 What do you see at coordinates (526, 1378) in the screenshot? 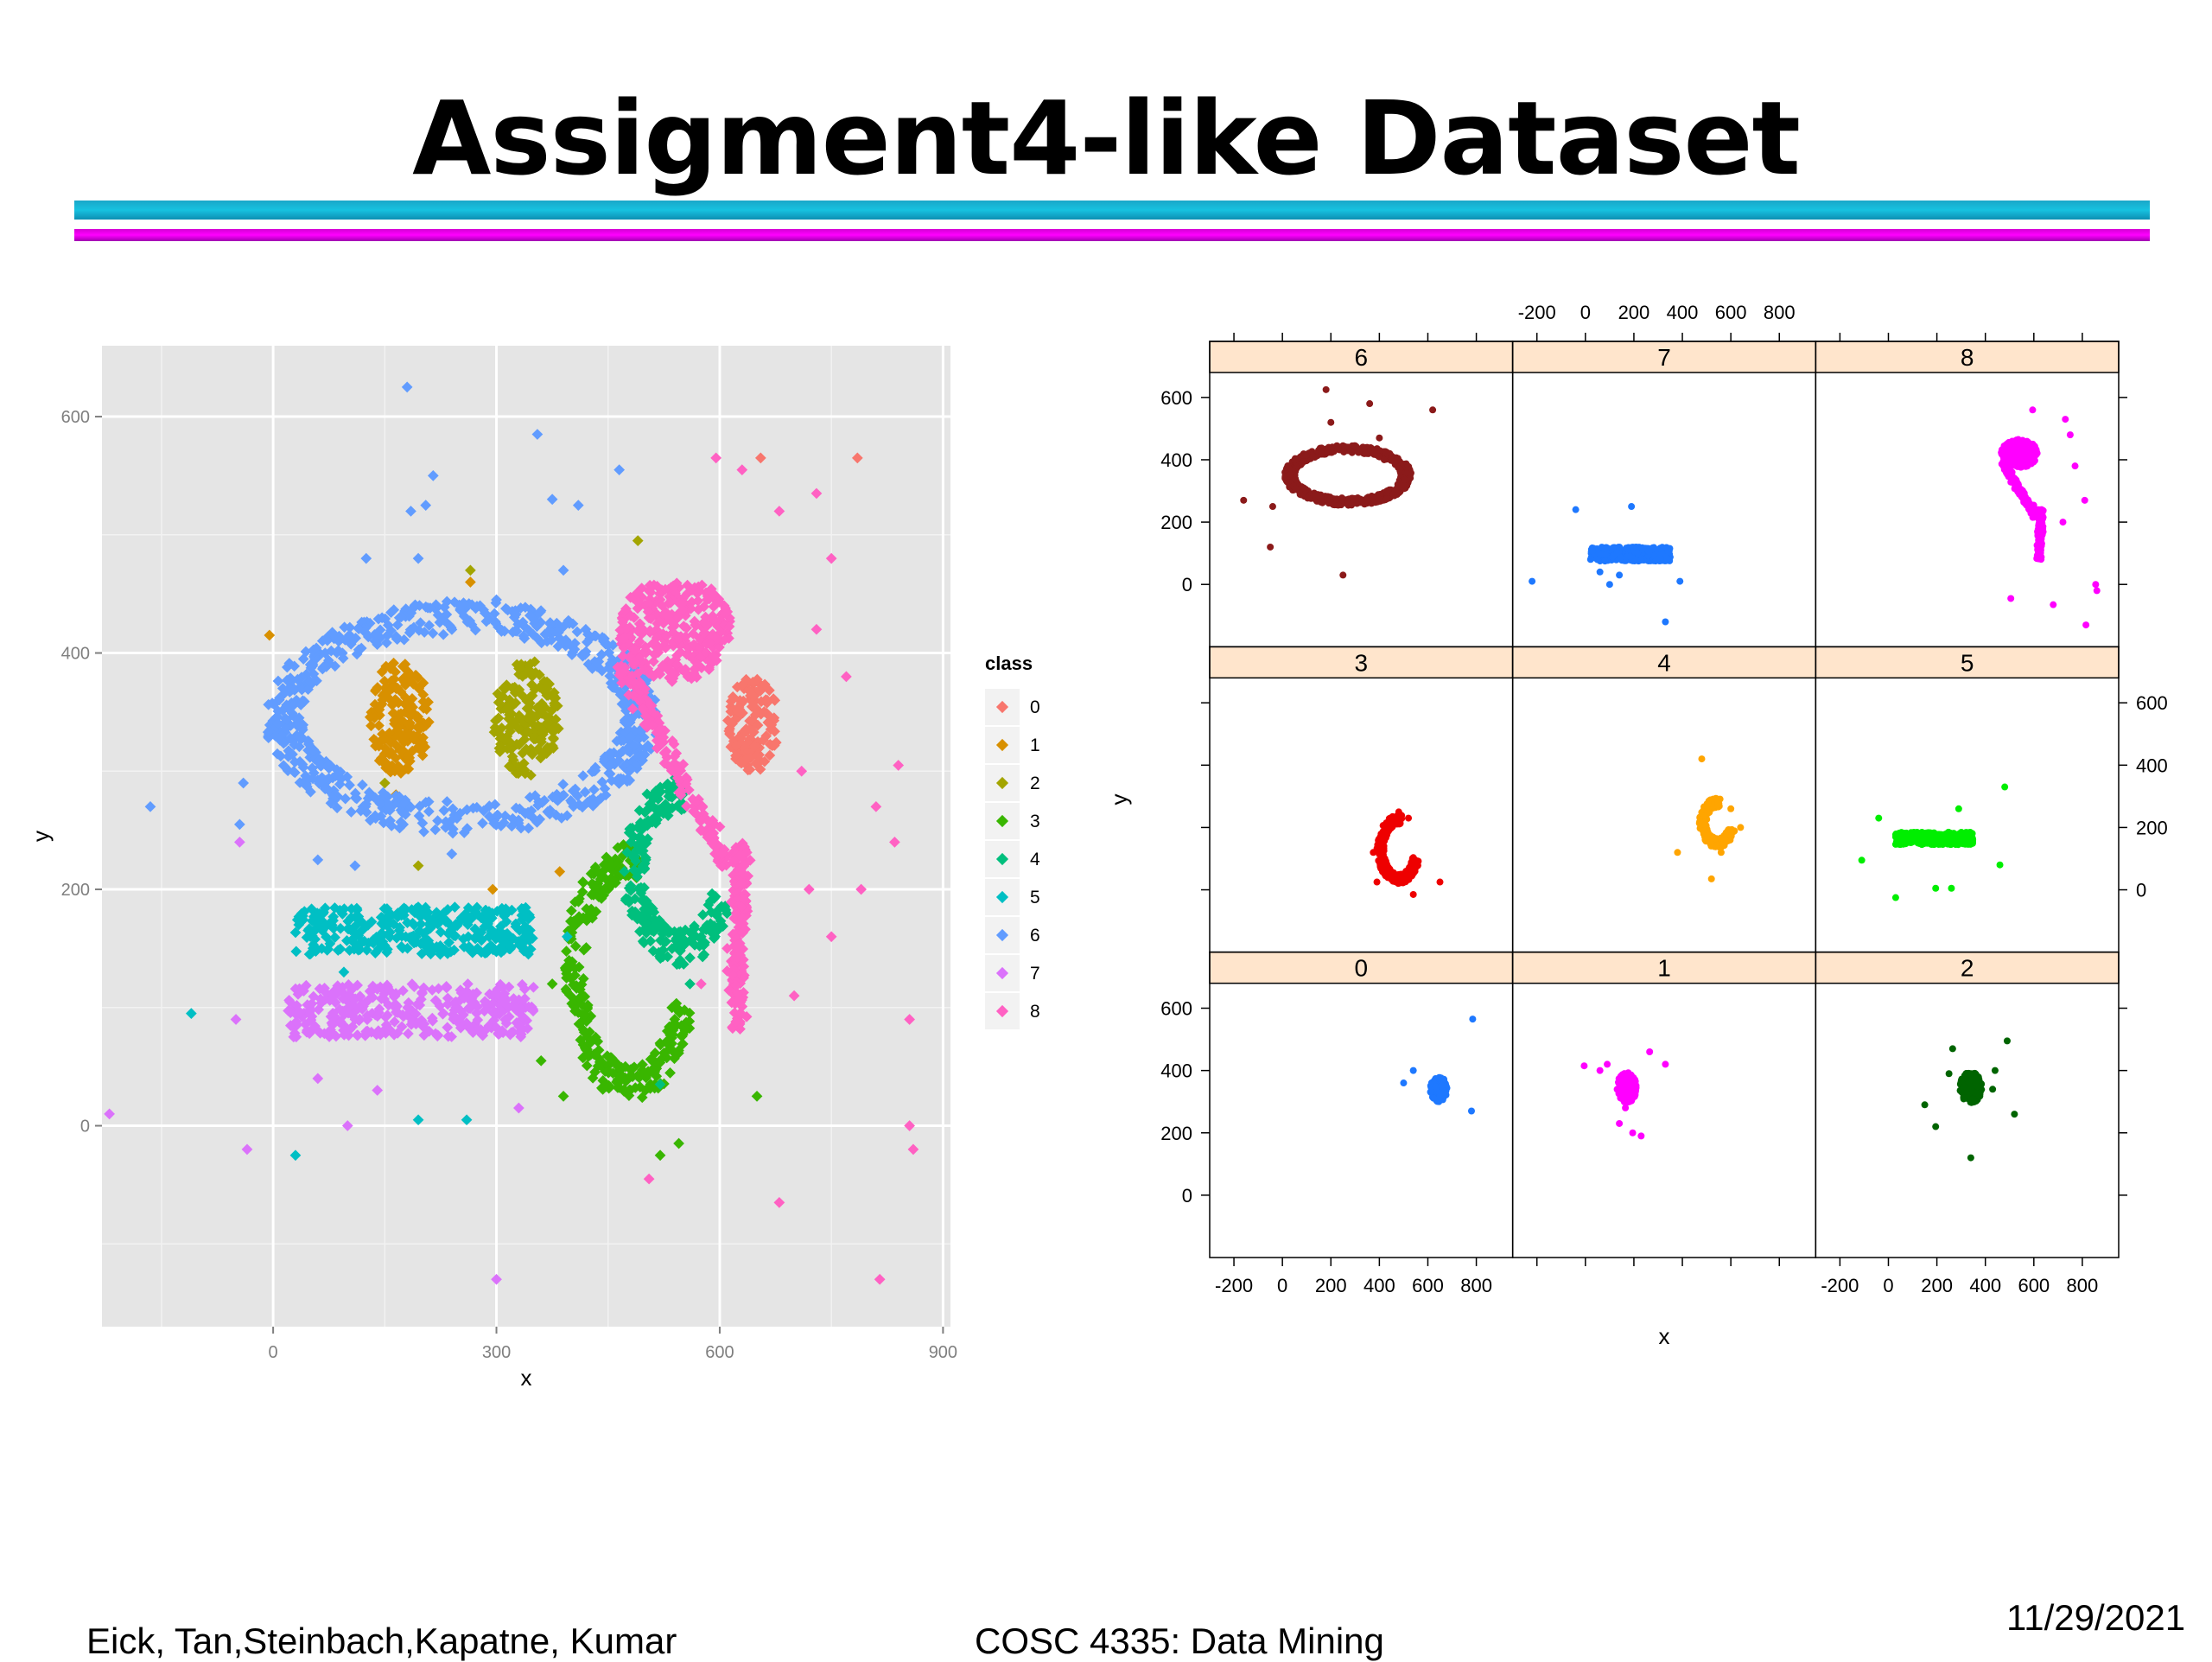
I see `x-axis-label: x` at bounding box center [526, 1378].